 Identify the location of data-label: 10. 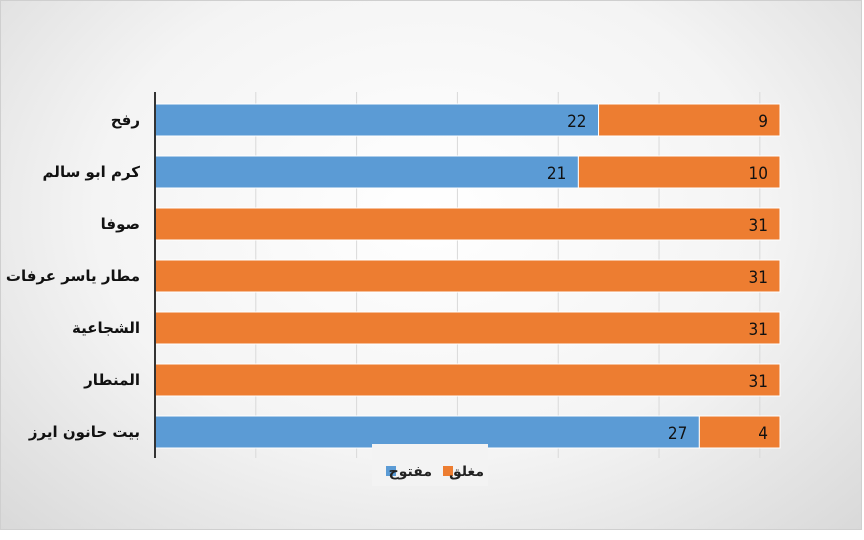
(758, 174).